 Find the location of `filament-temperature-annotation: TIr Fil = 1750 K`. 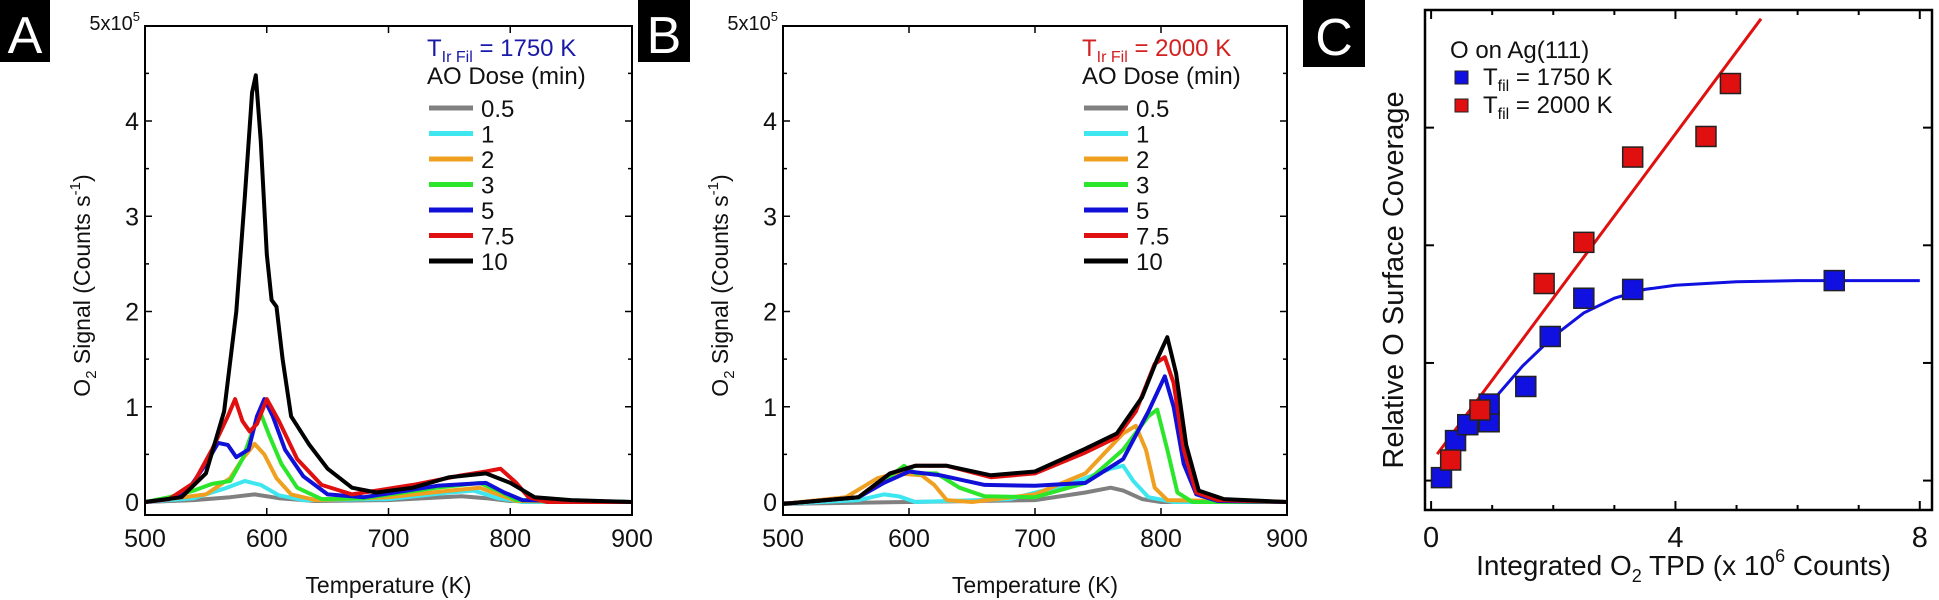

filament-temperature-annotation: TIr Fil = 1750 K is located at coordinates (501, 50).